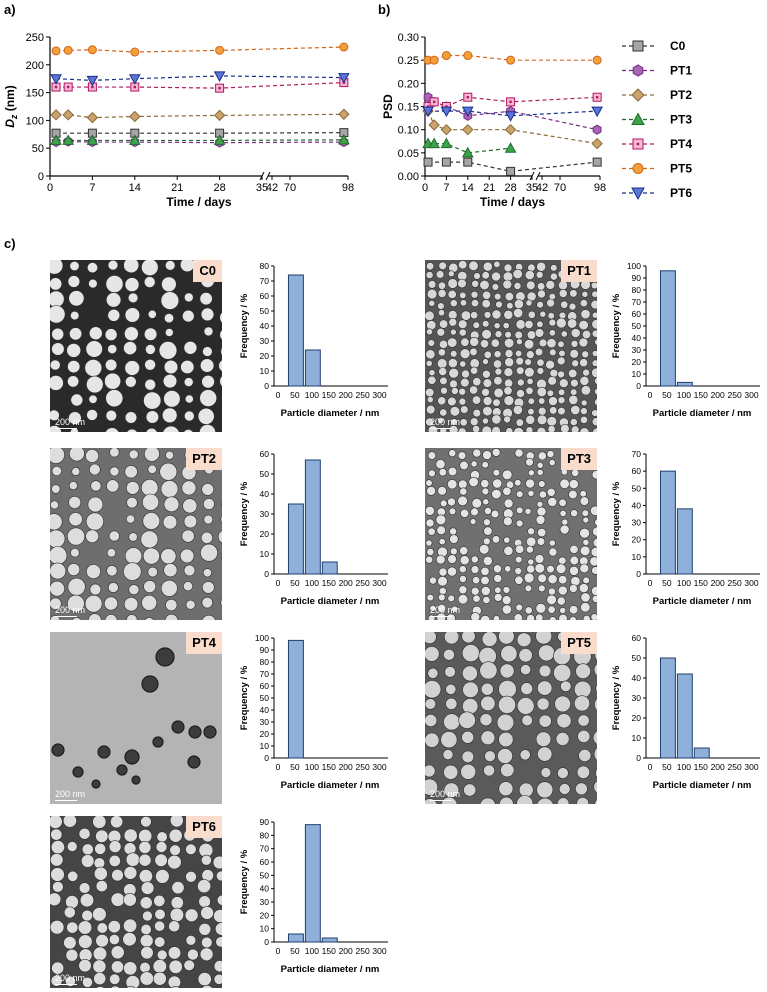  What do you see at coordinates (681, 169) in the screenshot?
I see `legend-label: PT5` at bounding box center [681, 169].